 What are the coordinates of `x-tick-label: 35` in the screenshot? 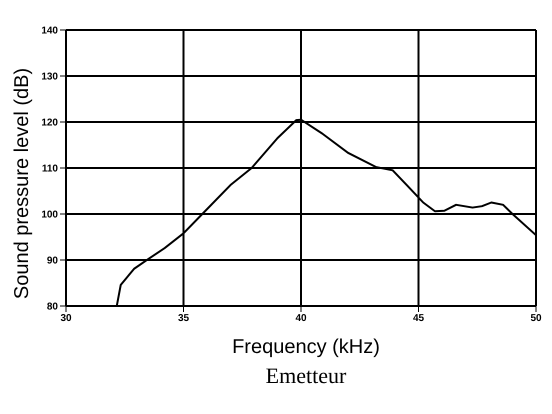 It's located at (184, 318).